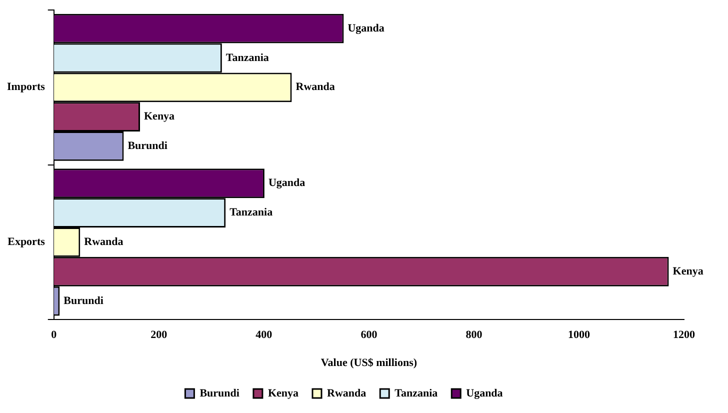  I want to click on y-tick-label: Imports, so click(26, 87).